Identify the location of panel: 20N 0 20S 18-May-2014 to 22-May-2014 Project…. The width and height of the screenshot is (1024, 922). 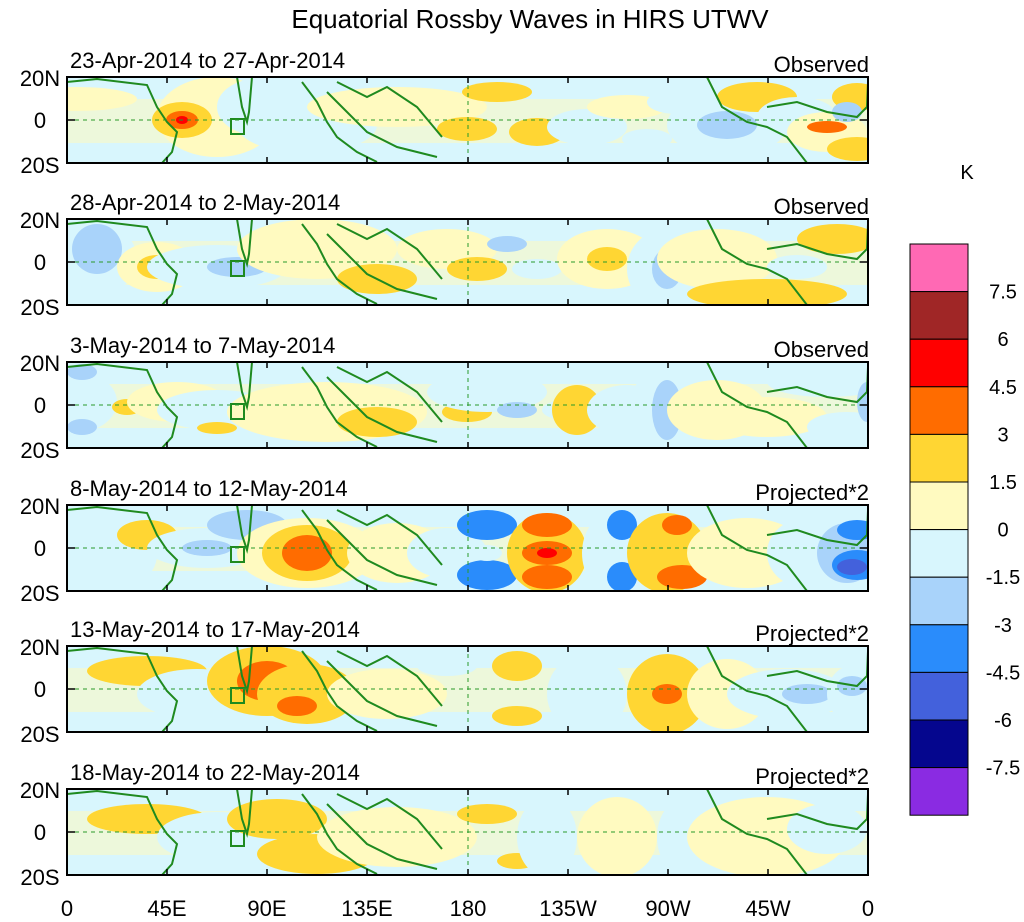
(444, 825).